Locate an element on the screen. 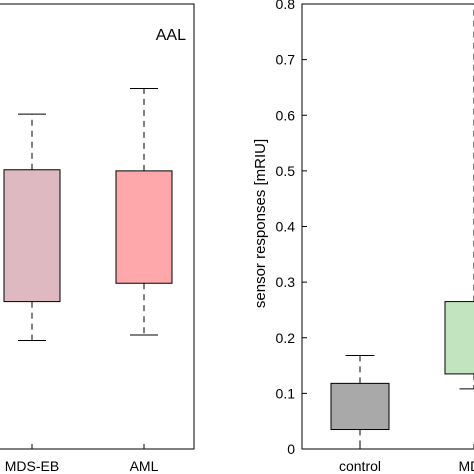  y-tick-label: 0.5 is located at coordinates (286, 171).